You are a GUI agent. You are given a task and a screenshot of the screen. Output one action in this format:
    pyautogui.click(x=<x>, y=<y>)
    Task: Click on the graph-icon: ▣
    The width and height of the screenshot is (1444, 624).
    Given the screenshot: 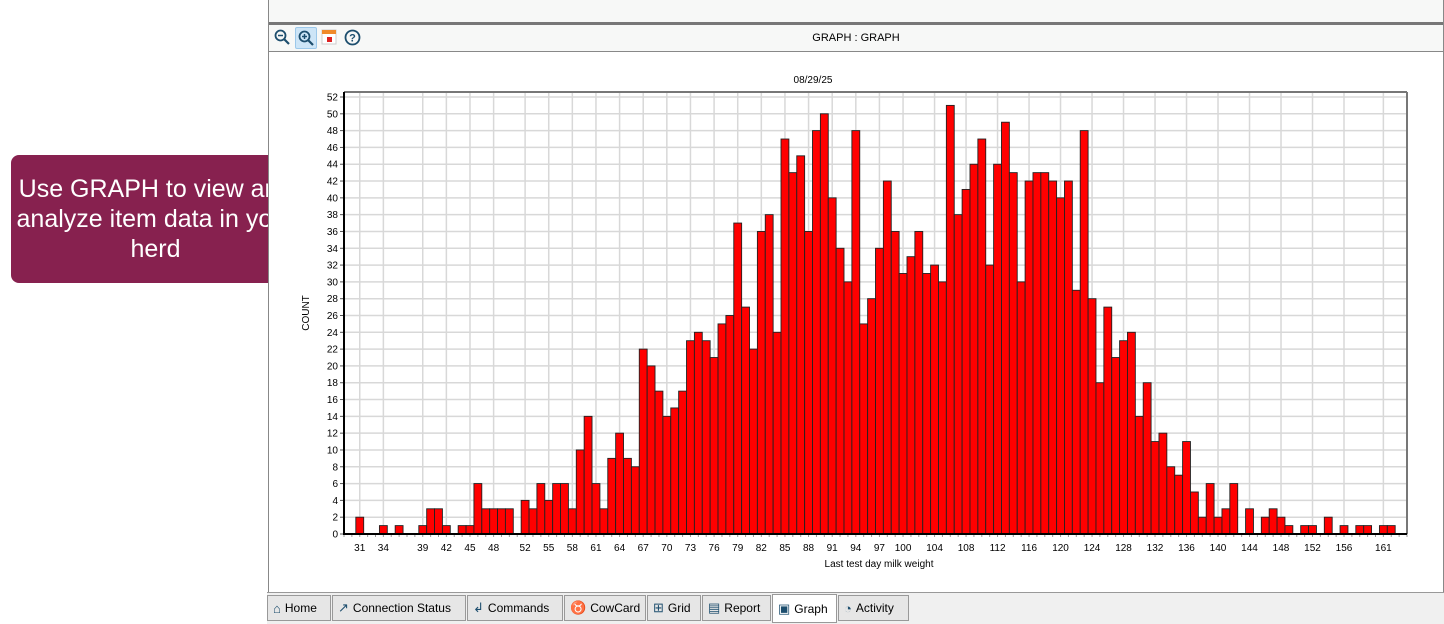 What is the action you would take?
    pyautogui.click(x=784, y=608)
    